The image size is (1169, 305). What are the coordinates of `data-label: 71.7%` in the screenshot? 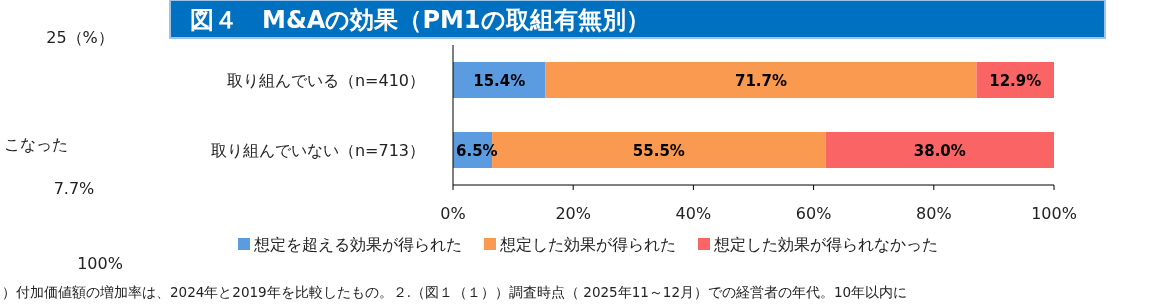 It's located at (761, 81).